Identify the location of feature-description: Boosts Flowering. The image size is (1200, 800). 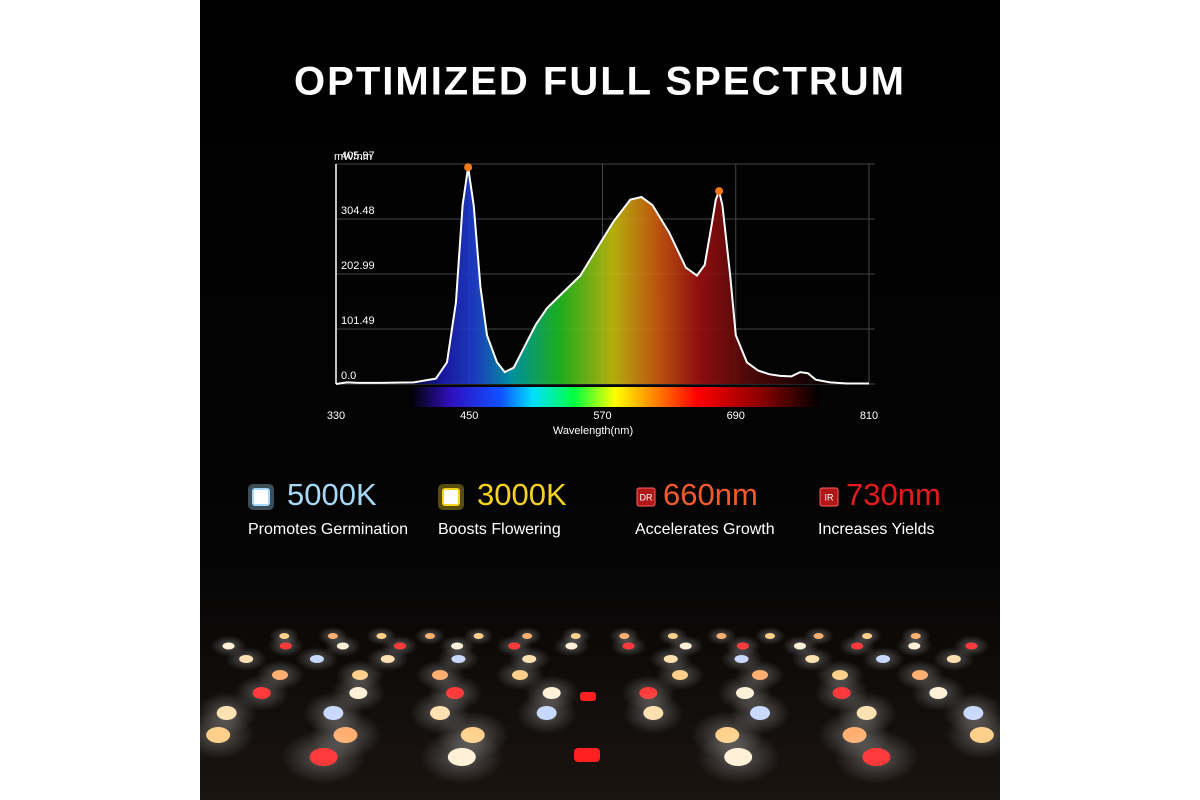
(499, 529).